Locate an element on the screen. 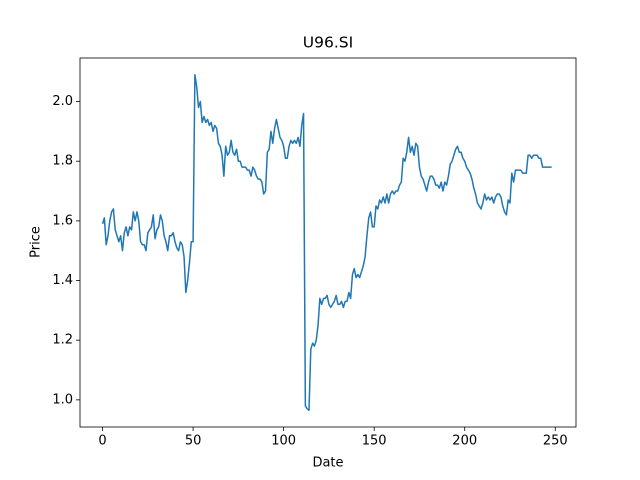 The height and width of the screenshot is (480, 640). y-tick-label: 1.2 is located at coordinates (62, 340).